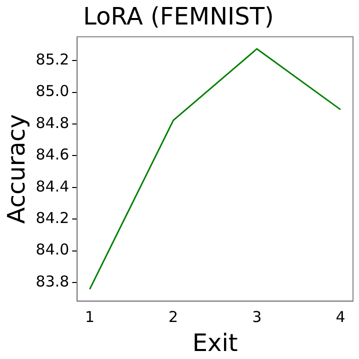 This screenshot has width=359, height=359. Describe the element at coordinates (173, 317) in the screenshot. I see `x-tick-label: 2` at that location.